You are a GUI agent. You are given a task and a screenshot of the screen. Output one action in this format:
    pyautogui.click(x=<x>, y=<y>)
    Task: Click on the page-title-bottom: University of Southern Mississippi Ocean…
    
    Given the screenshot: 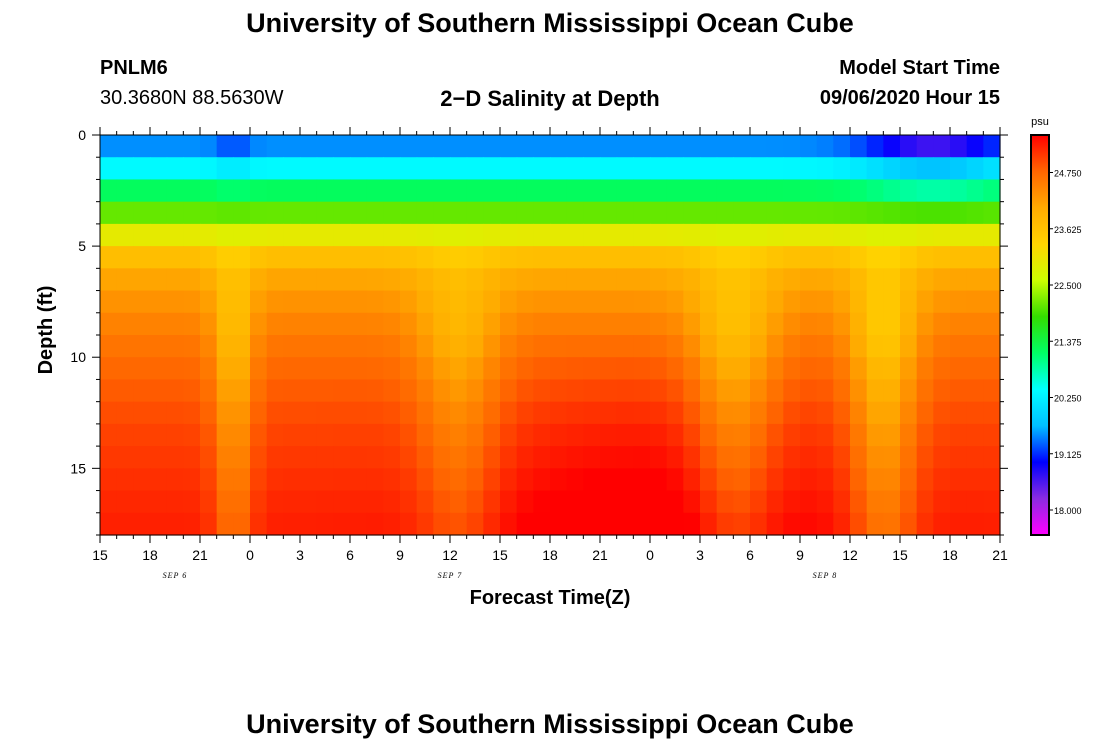 What is the action you would take?
    pyautogui.click(x=550, y=724)
    